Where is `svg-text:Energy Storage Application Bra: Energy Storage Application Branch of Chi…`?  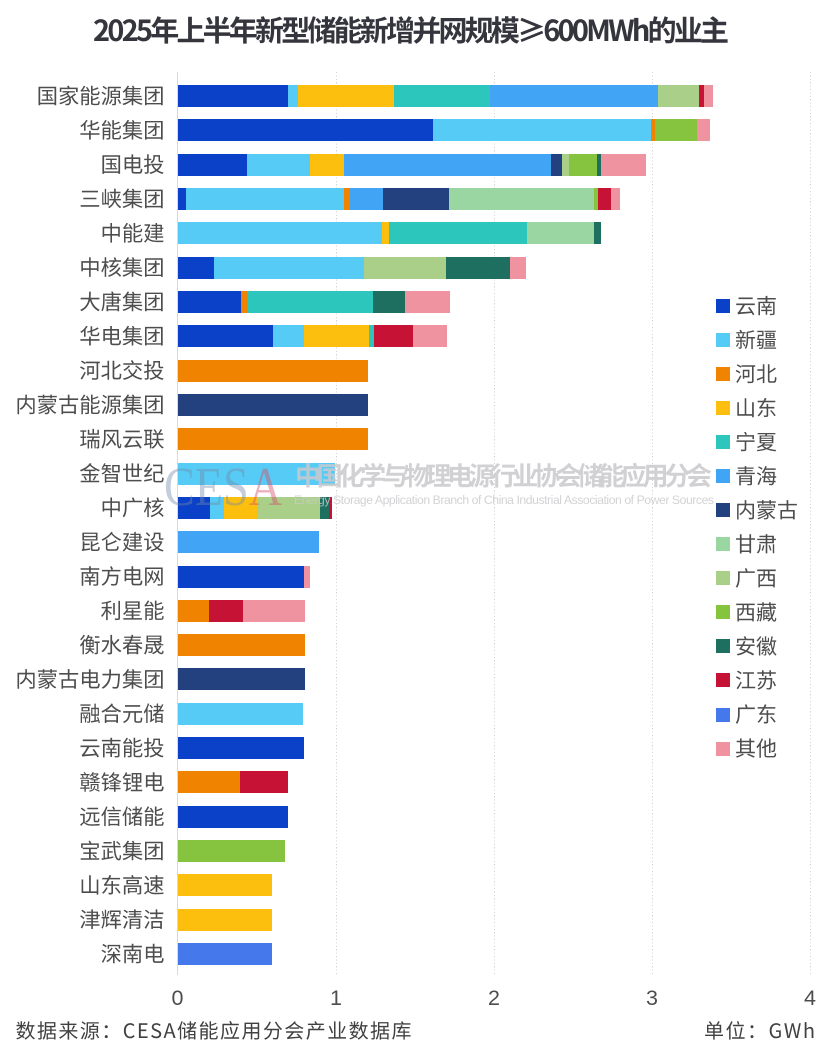 svg-text:Energy Storage Application Bra: Energy Storage Application Branch of Chi… is located at coordinates (504, 500).